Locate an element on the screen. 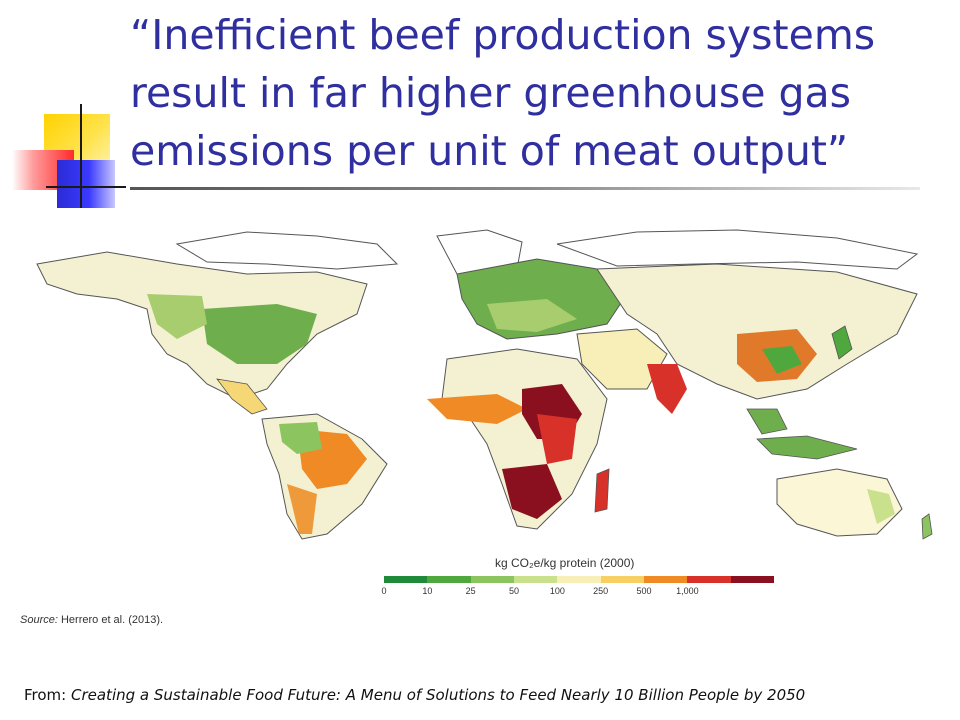 This screenshot has width=960, height=720. legend-tick-label: 500 is located at coordinates (644, 591).